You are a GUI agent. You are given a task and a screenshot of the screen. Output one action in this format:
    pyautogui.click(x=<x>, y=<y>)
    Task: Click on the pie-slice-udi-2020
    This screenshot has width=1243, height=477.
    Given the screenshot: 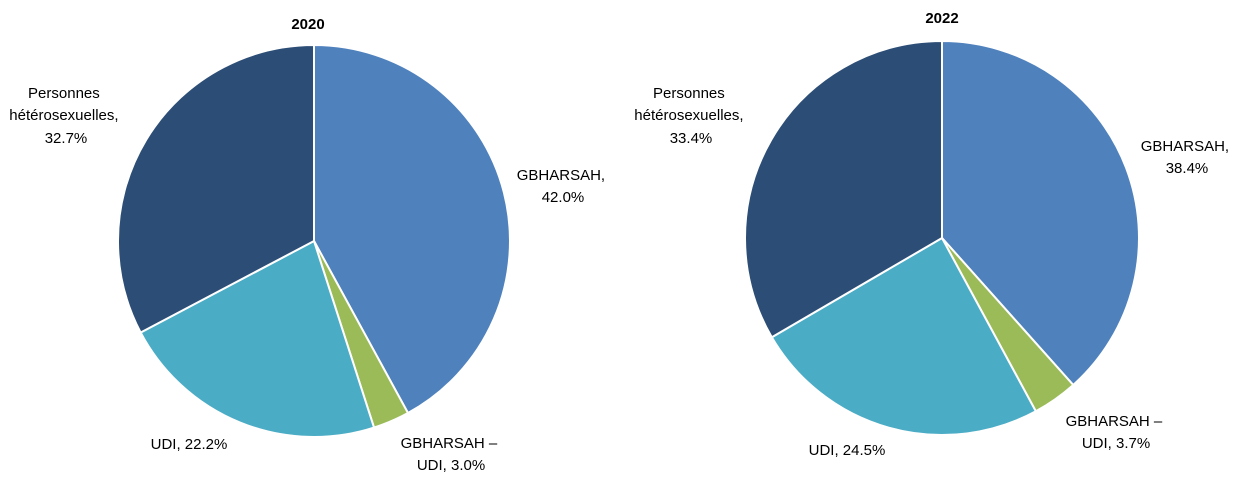 What is the action you would take?
    pyautogui.click(x=257, y=338)
    